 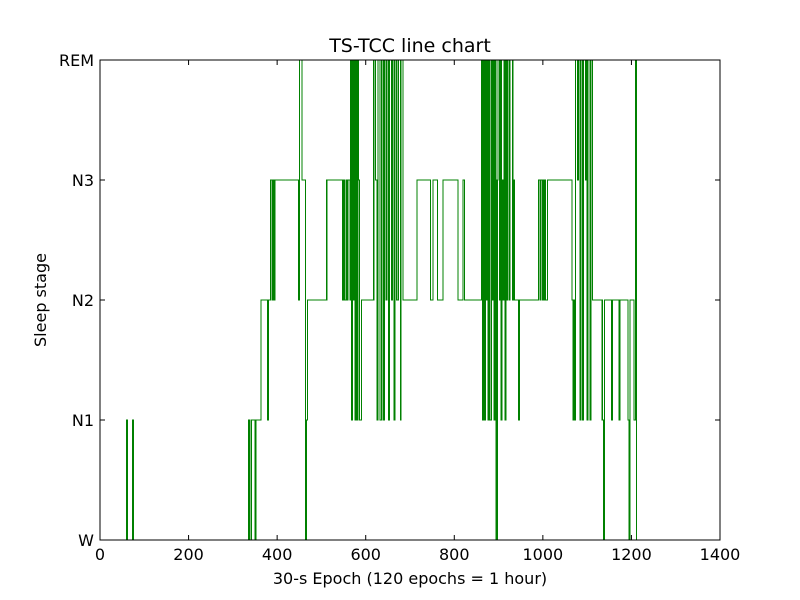 What do you see at coordinates (76, 60) in the screenshot?
I see `y-tick-label: REM` at bounding box center [76, 60].